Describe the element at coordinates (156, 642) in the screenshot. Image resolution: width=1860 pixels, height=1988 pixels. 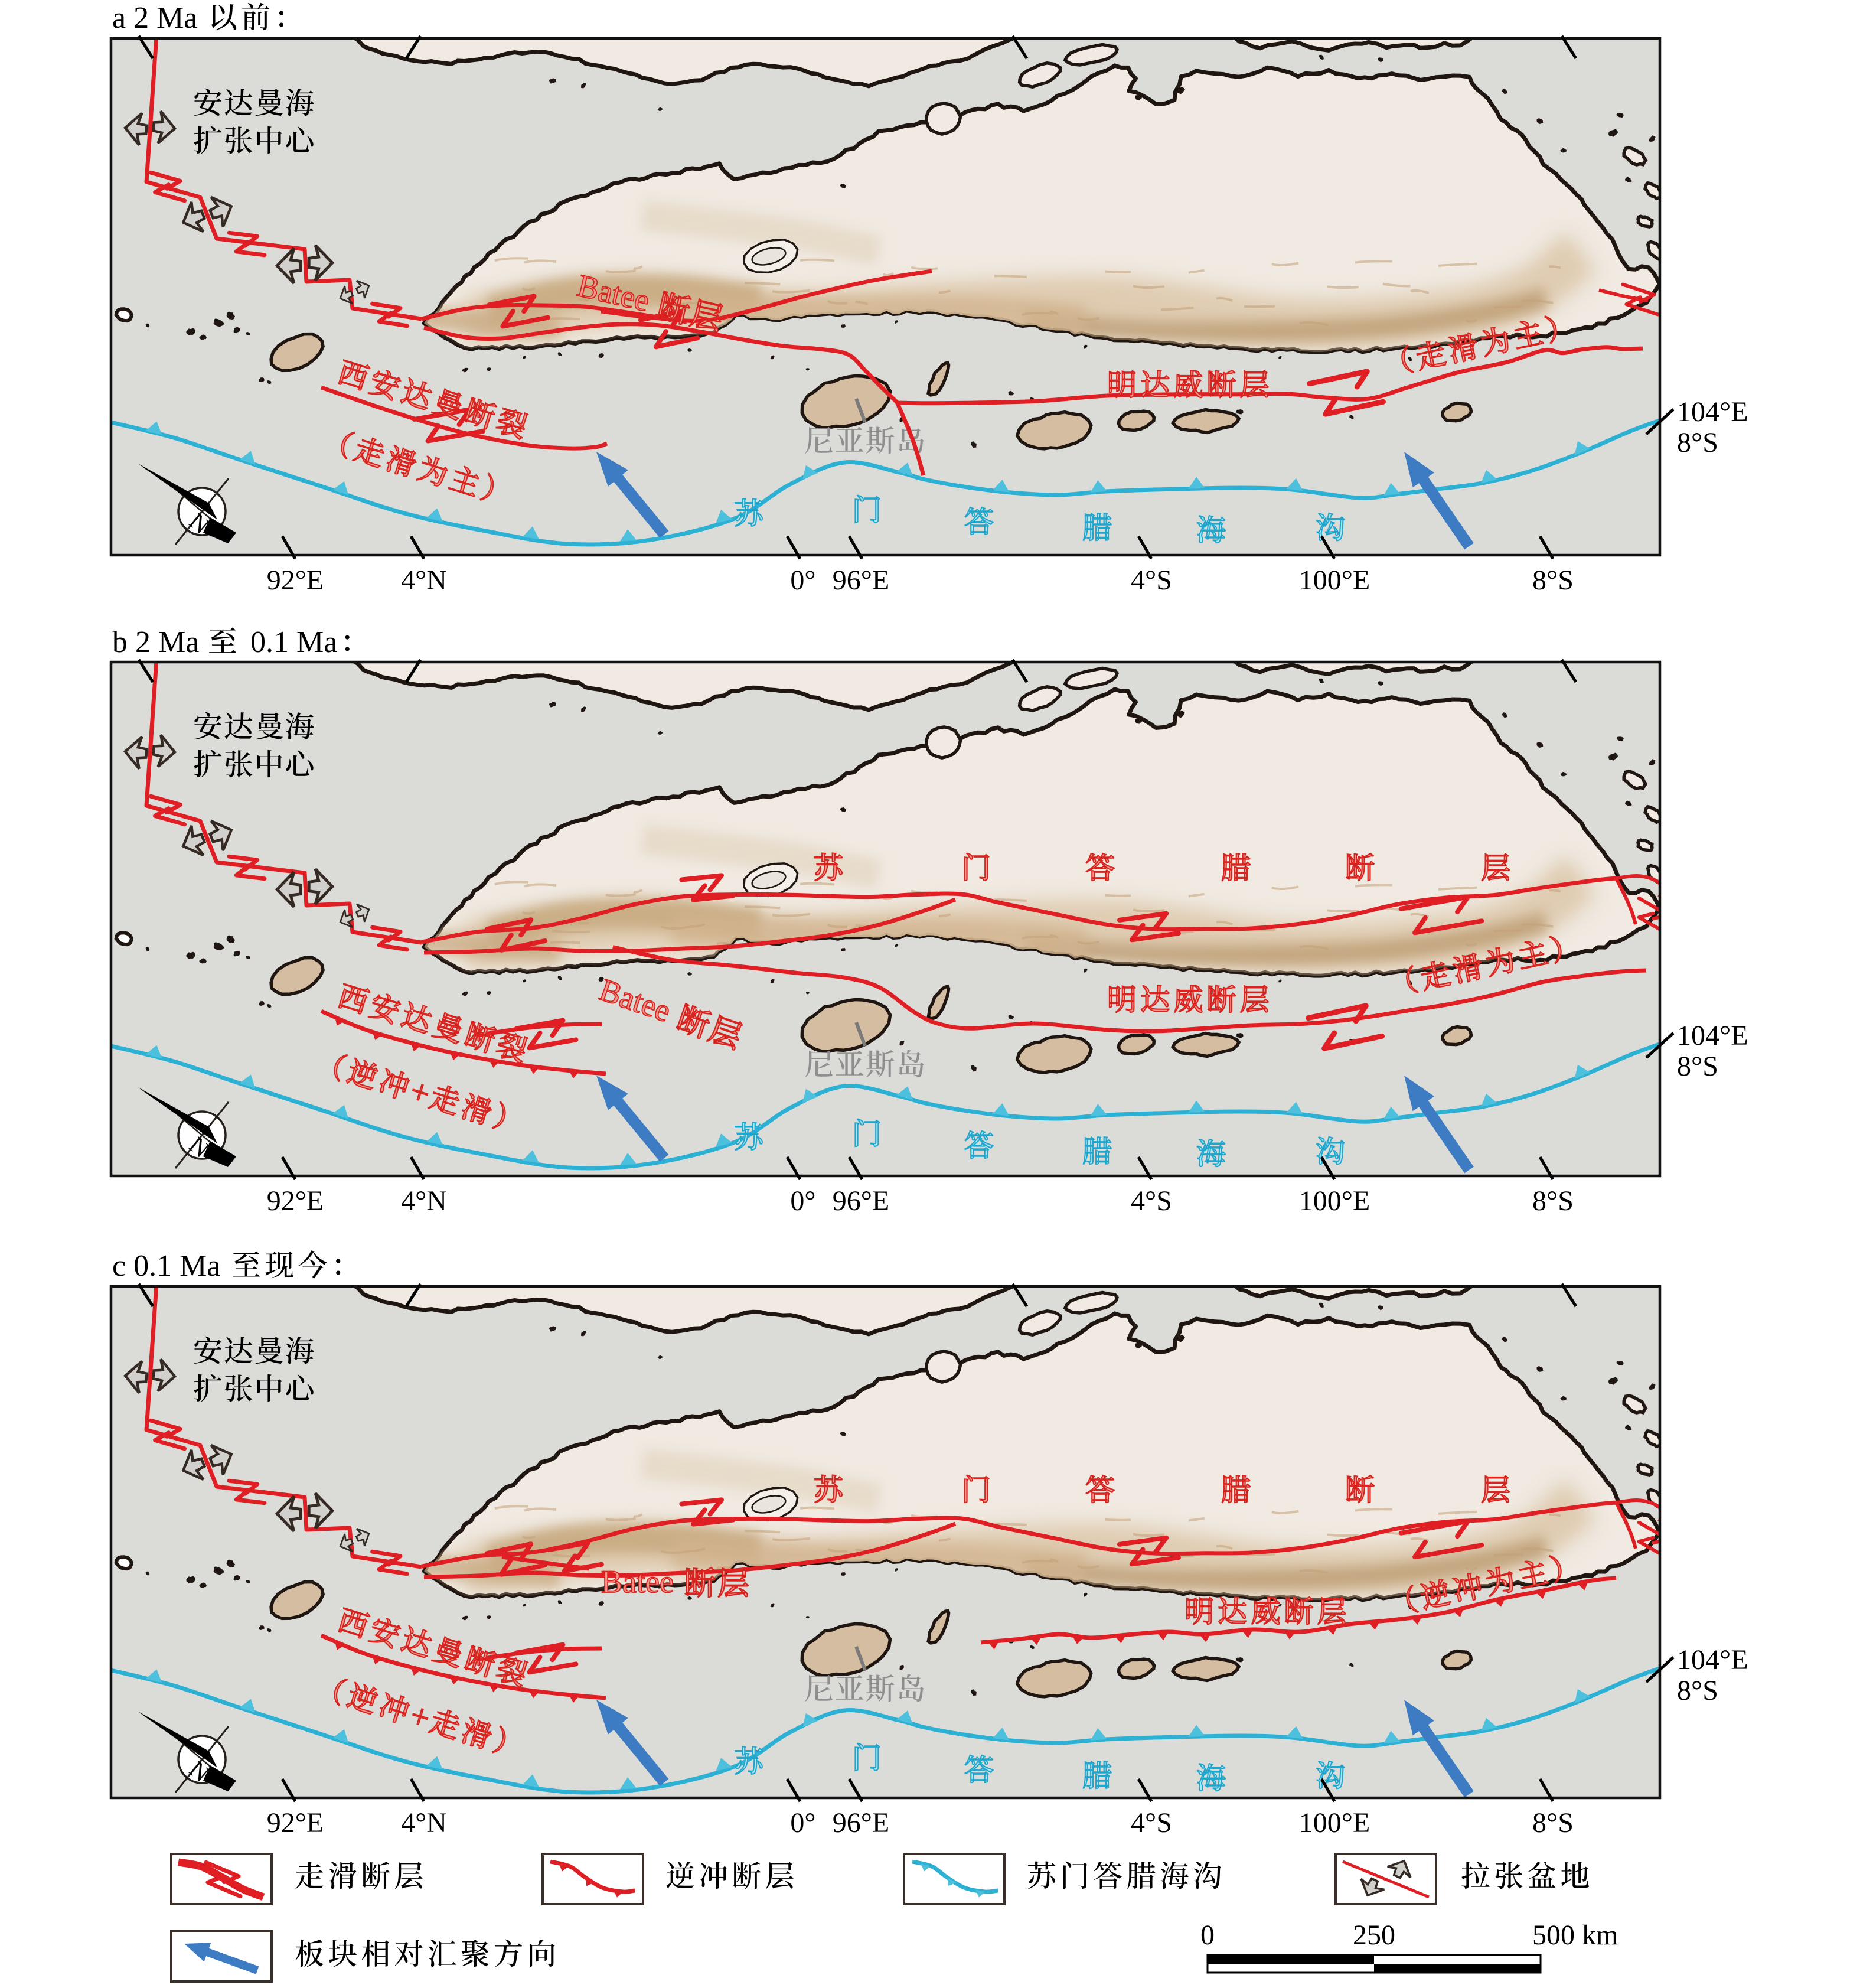
I see `svg-text: b 2 Ma` at that location.